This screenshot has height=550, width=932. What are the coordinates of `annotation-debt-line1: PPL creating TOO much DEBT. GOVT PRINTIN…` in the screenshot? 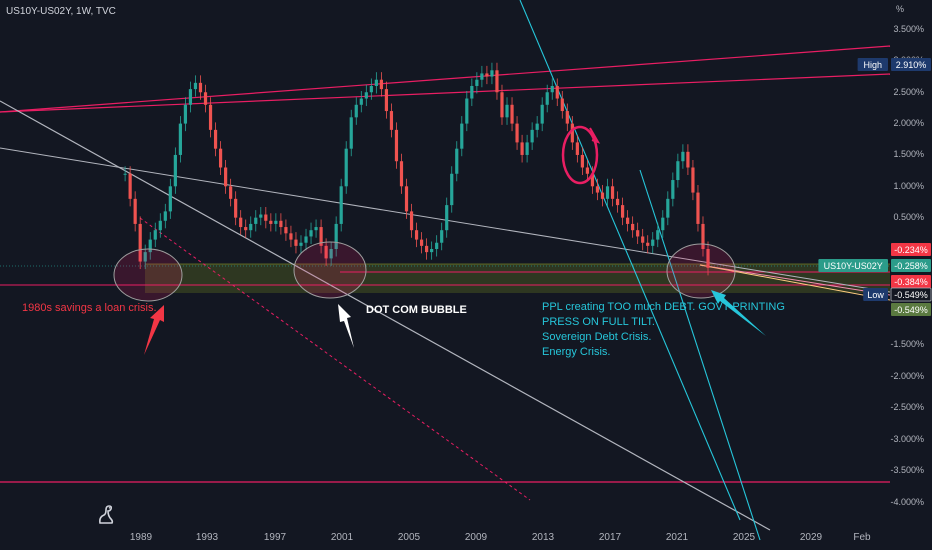 It's located at (663, 307).